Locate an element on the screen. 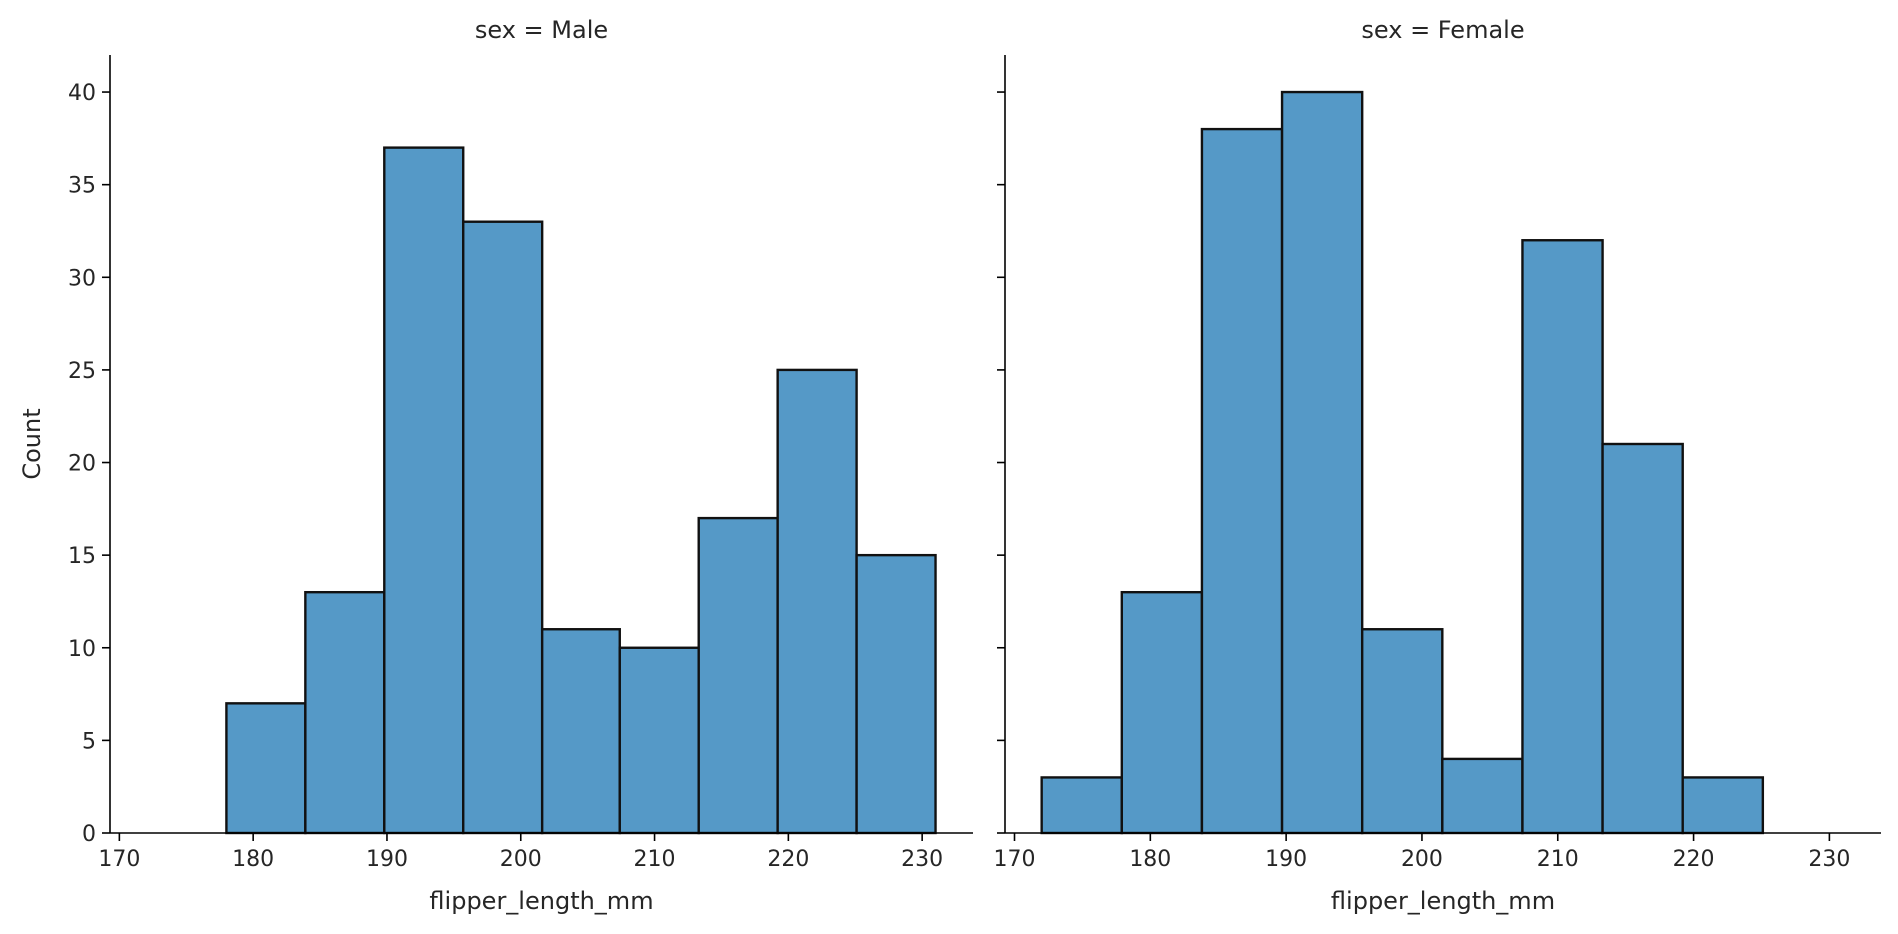 The image size is (1898, 934). y-tick-label: 25 is located at coordinates (82, 371).